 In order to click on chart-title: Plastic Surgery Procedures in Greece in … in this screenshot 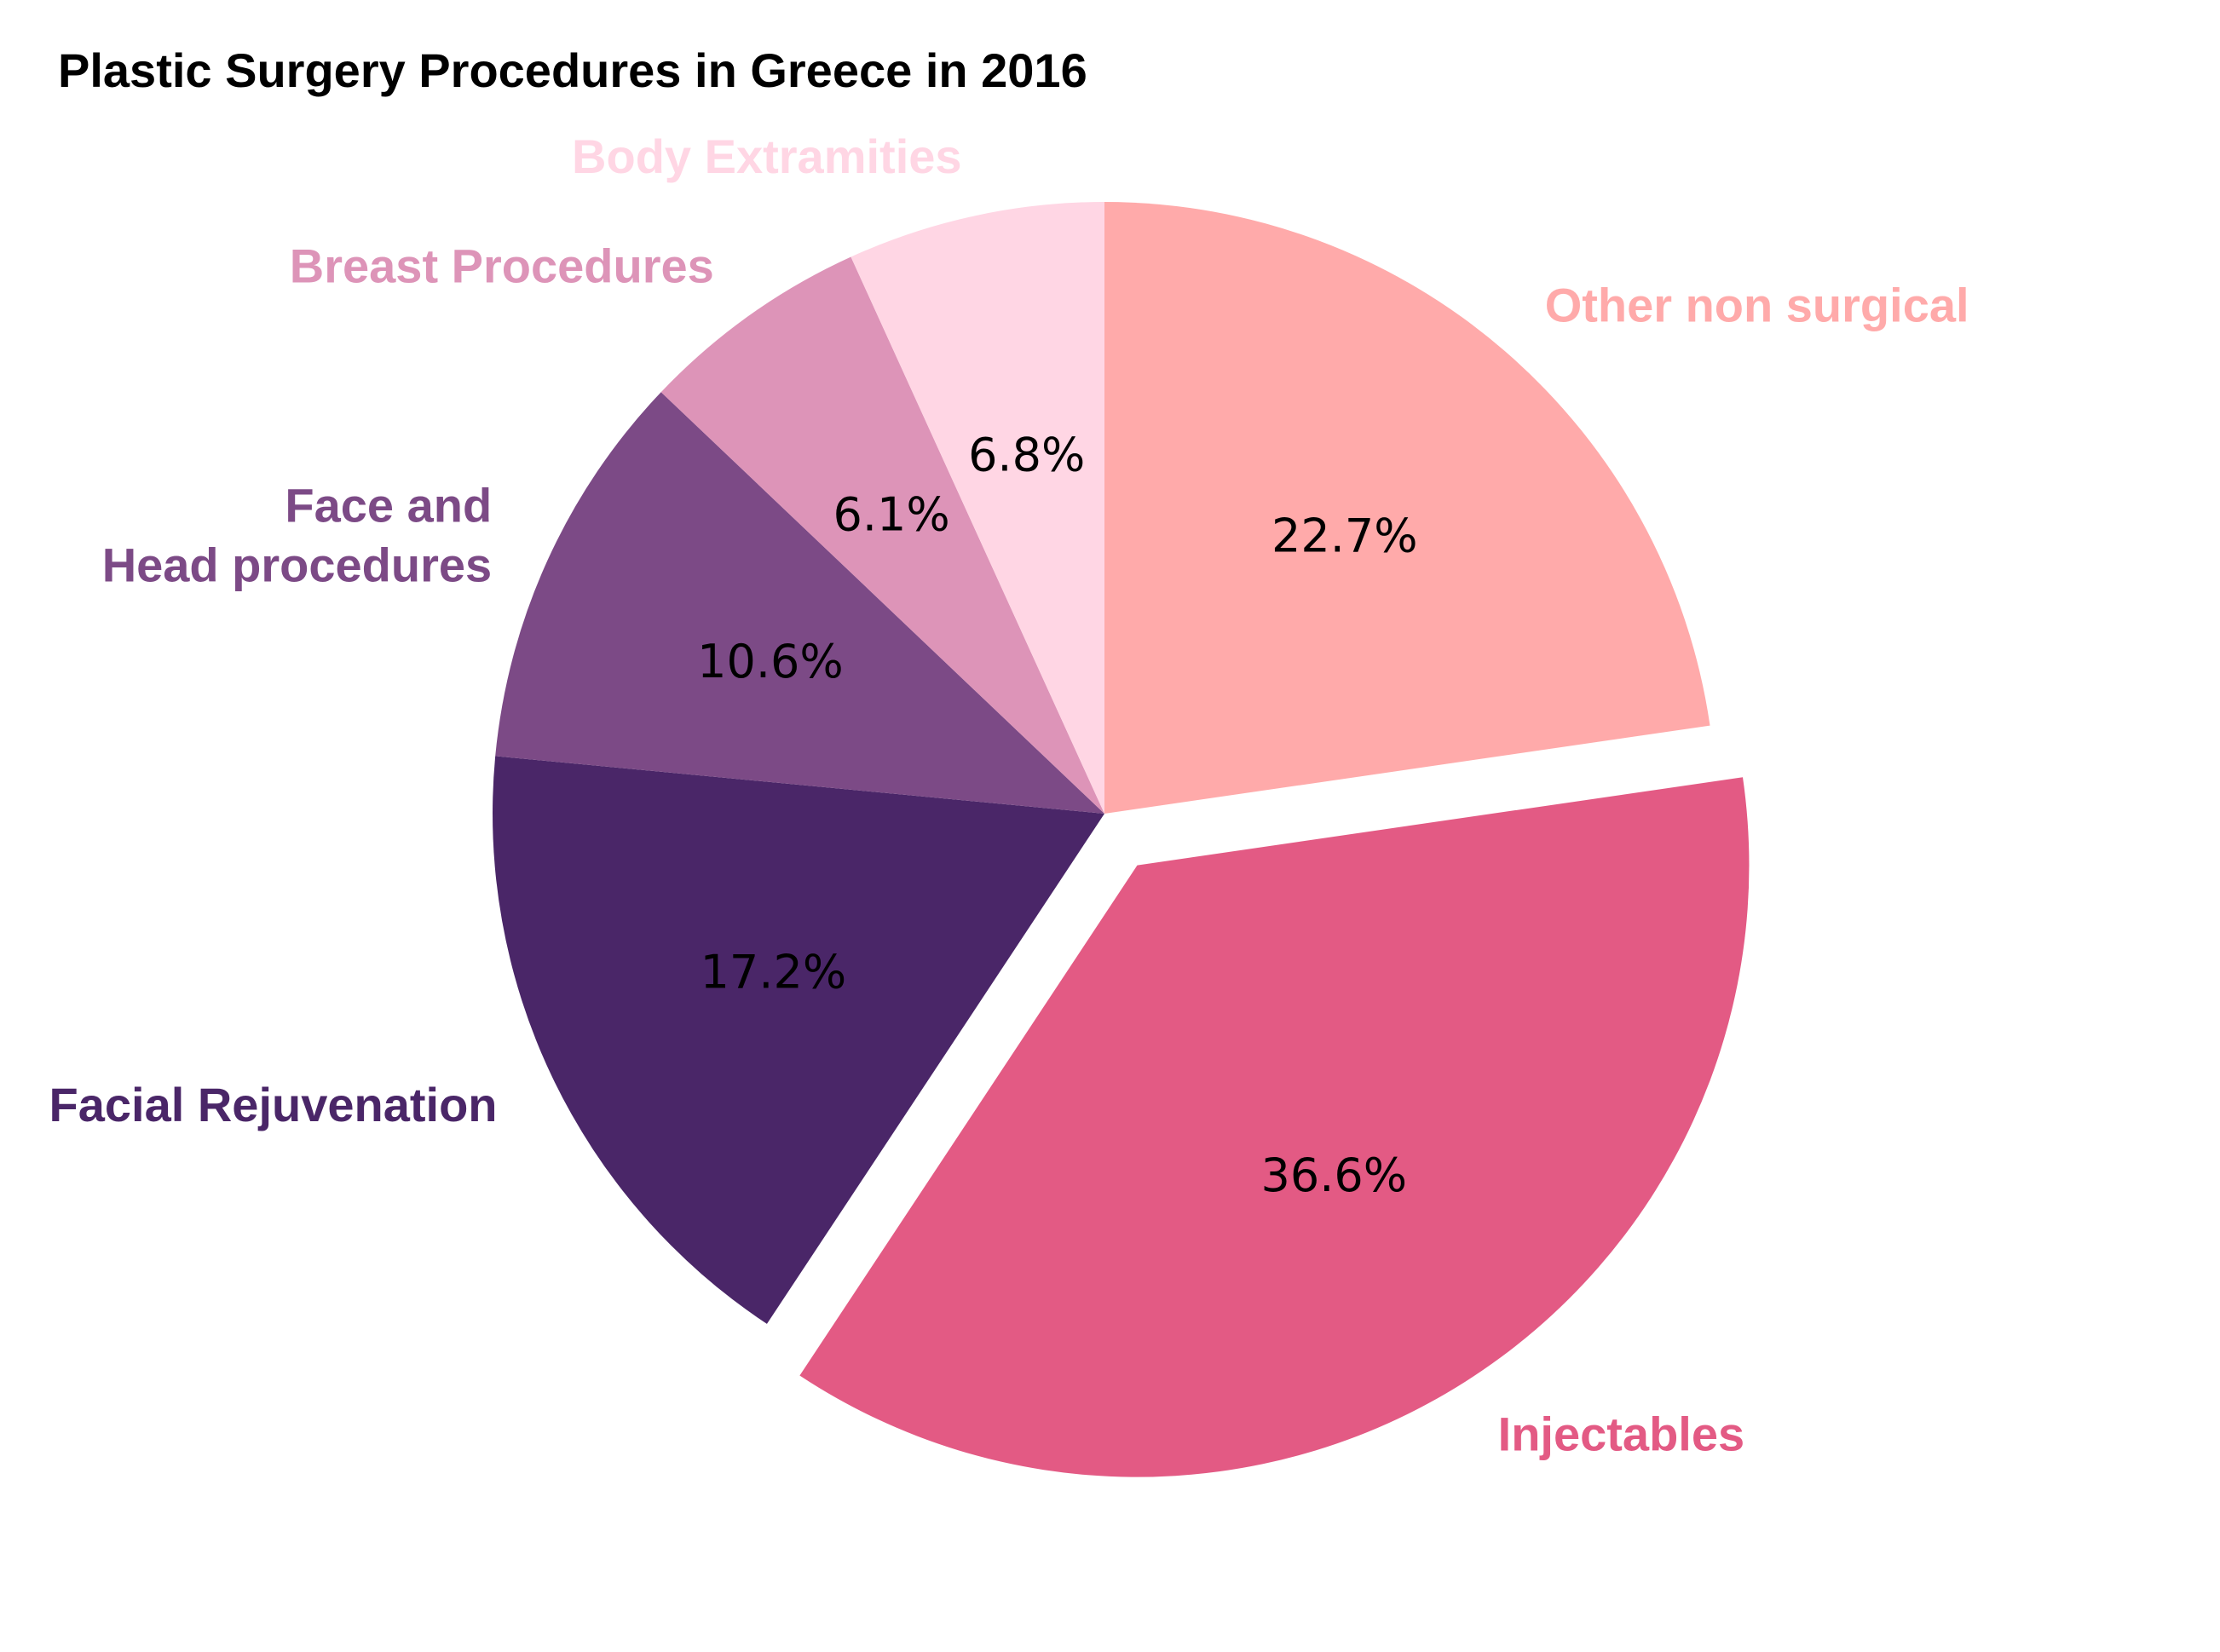, I will do `click(572, 70)`.